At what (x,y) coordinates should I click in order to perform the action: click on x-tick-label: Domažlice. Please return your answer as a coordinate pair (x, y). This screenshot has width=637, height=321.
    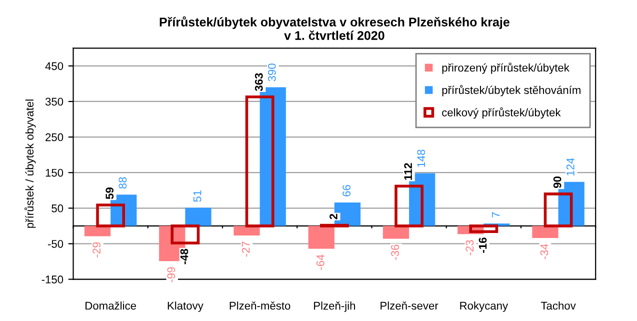
    Looking at the image, I should click on (111, 305).